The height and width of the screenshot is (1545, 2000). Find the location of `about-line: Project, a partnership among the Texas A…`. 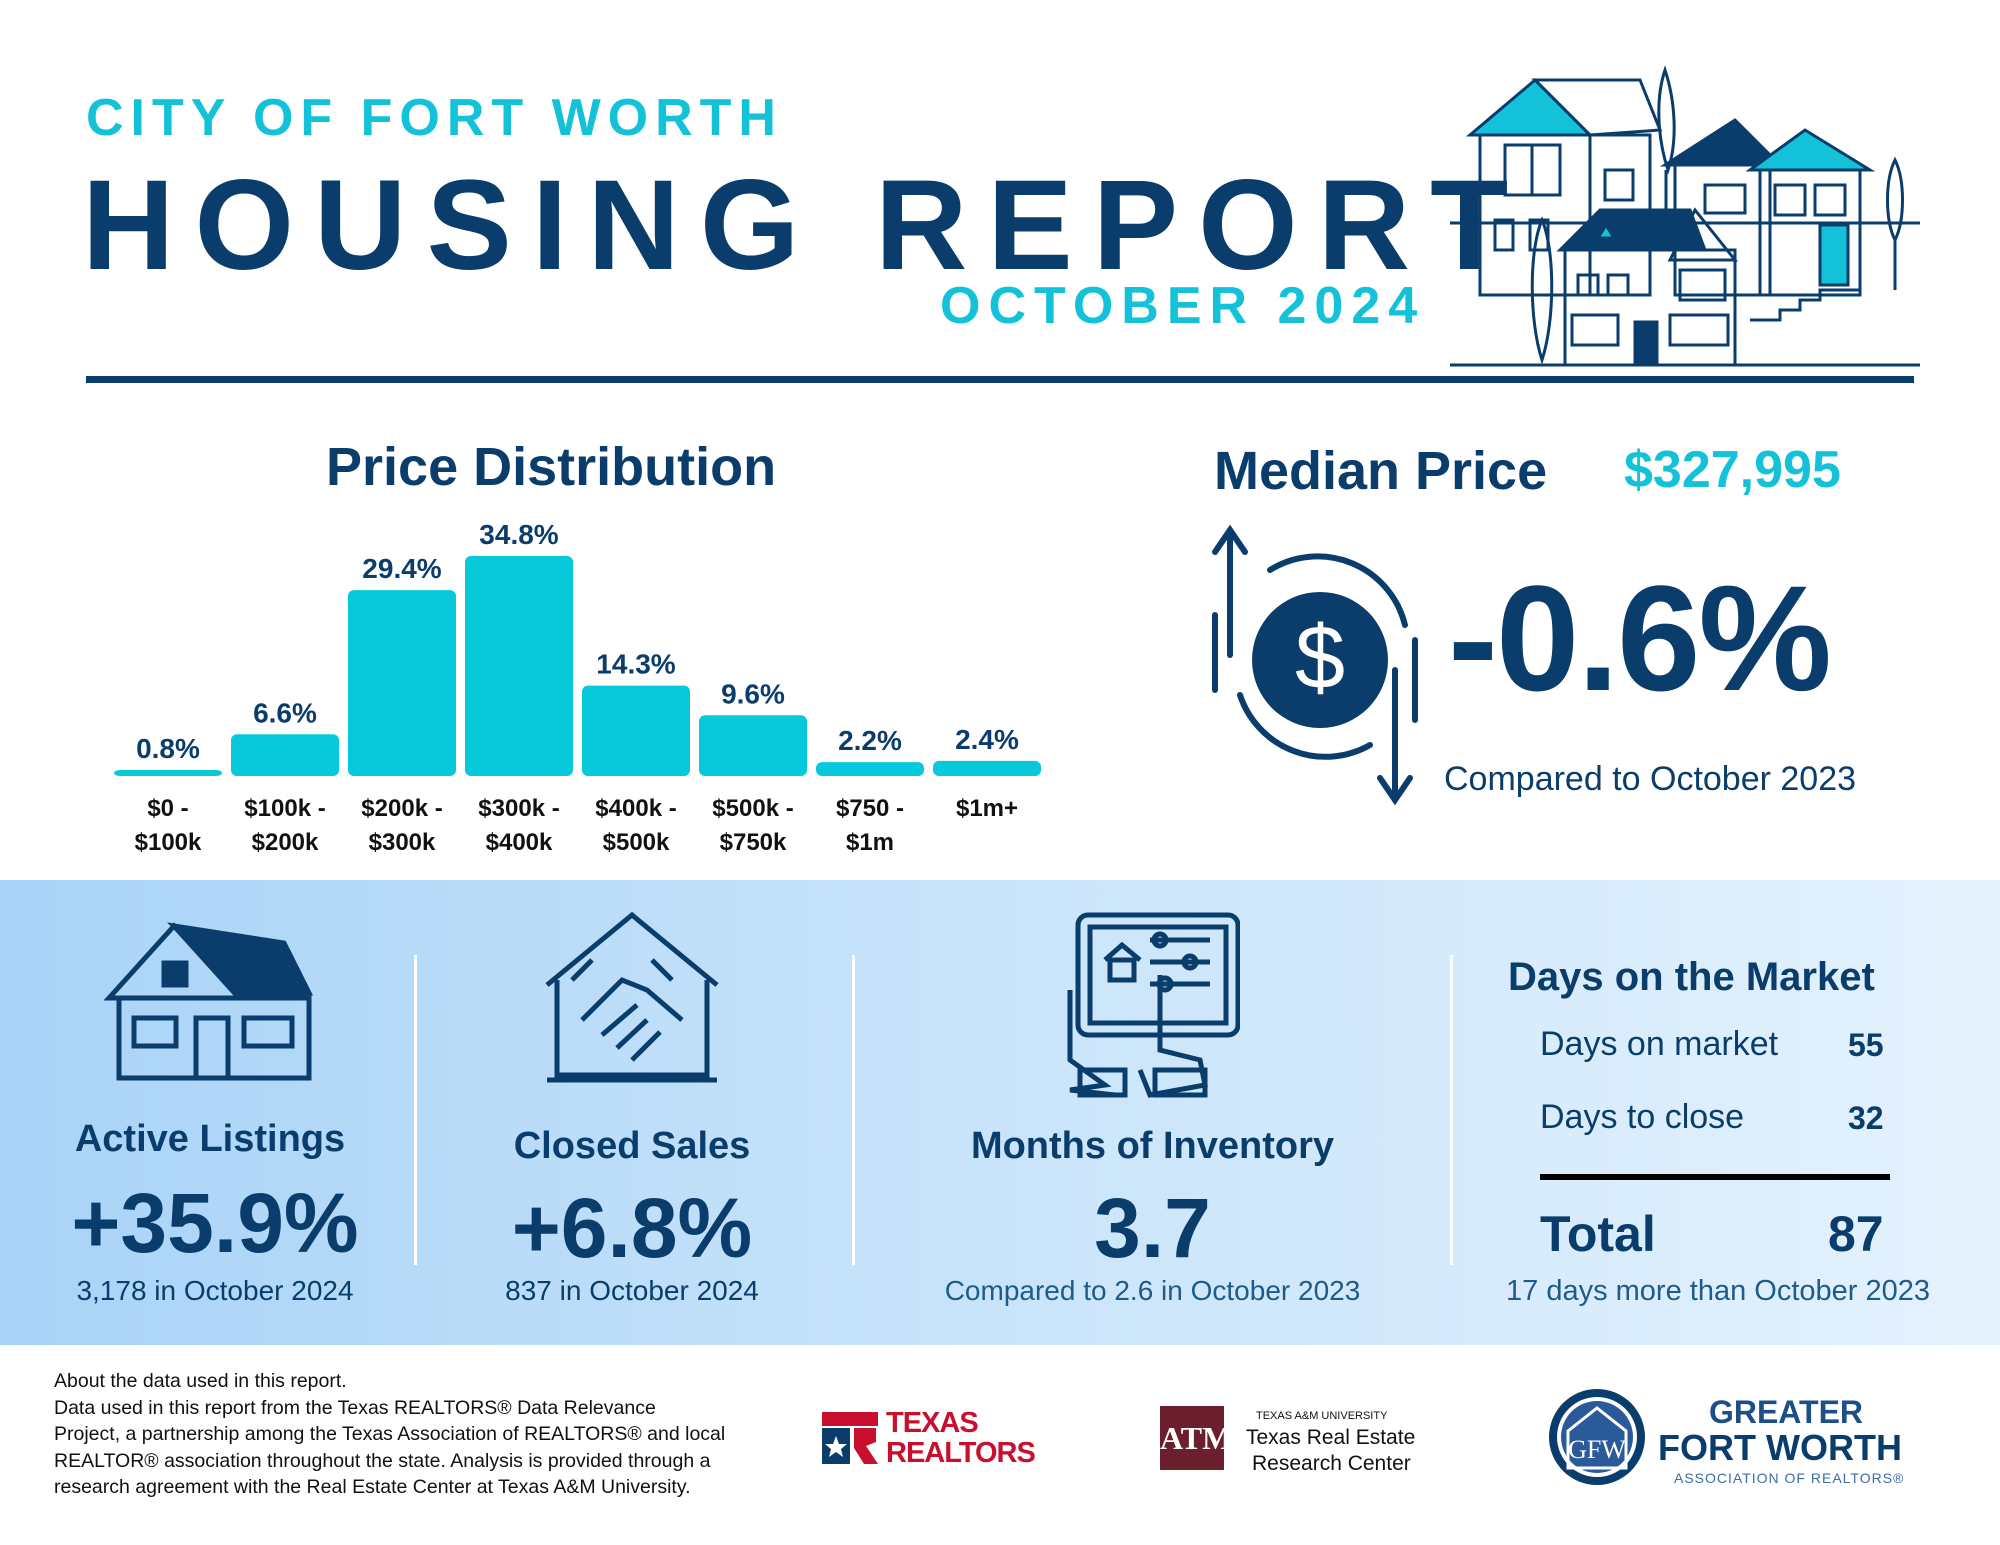

about-line: Project, a partnership among the Texas A… is located at coordinates (390, 1434).